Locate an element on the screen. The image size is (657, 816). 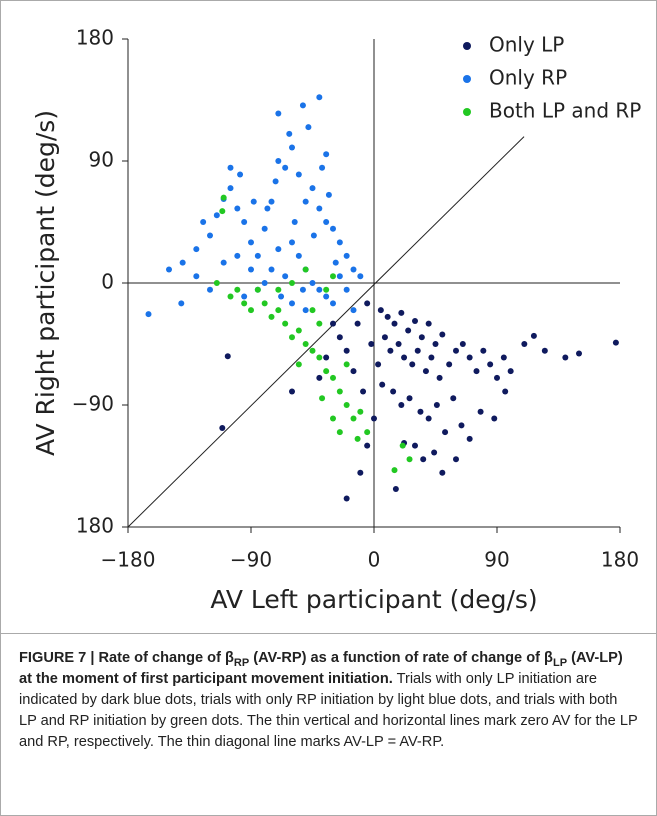
subscript: RP is located at coordinates (241, 662).